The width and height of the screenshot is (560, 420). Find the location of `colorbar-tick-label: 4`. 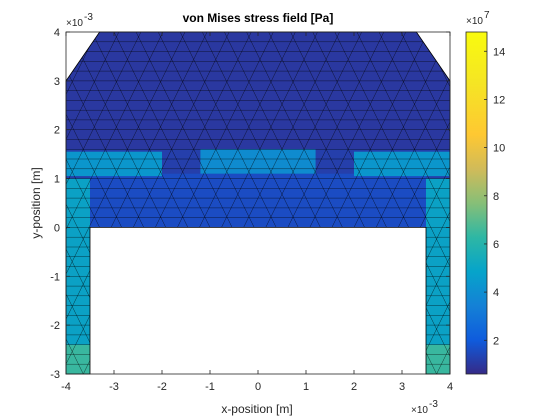

colorbar-tick-label: 4 is located at coordinates (496, 293).